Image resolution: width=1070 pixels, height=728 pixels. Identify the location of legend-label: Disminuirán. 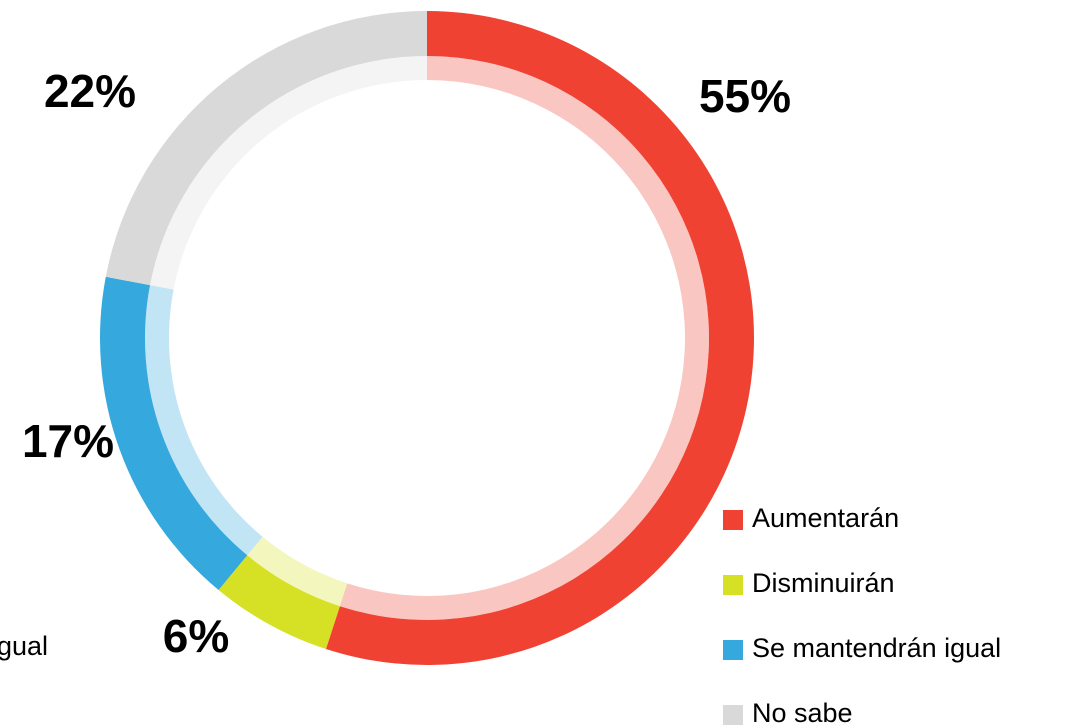
(823, 583).